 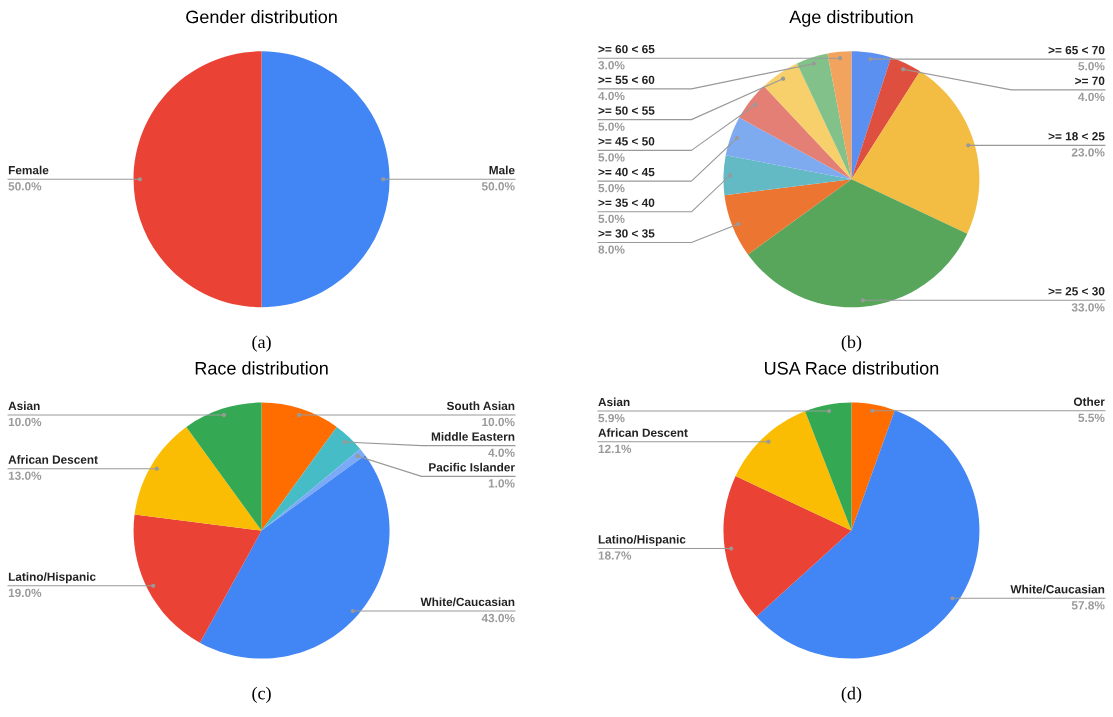 I want to click on slice-label: Middle Eastern, so click(x=473, y=436).